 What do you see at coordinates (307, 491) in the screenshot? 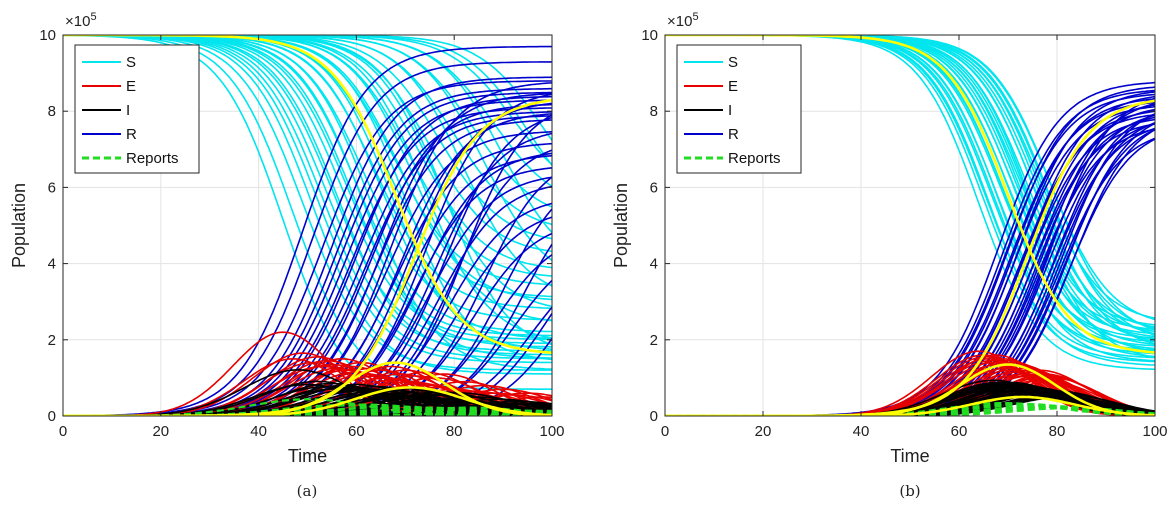
I see `panel-caption: (a)` at bounding box center [307, 491].